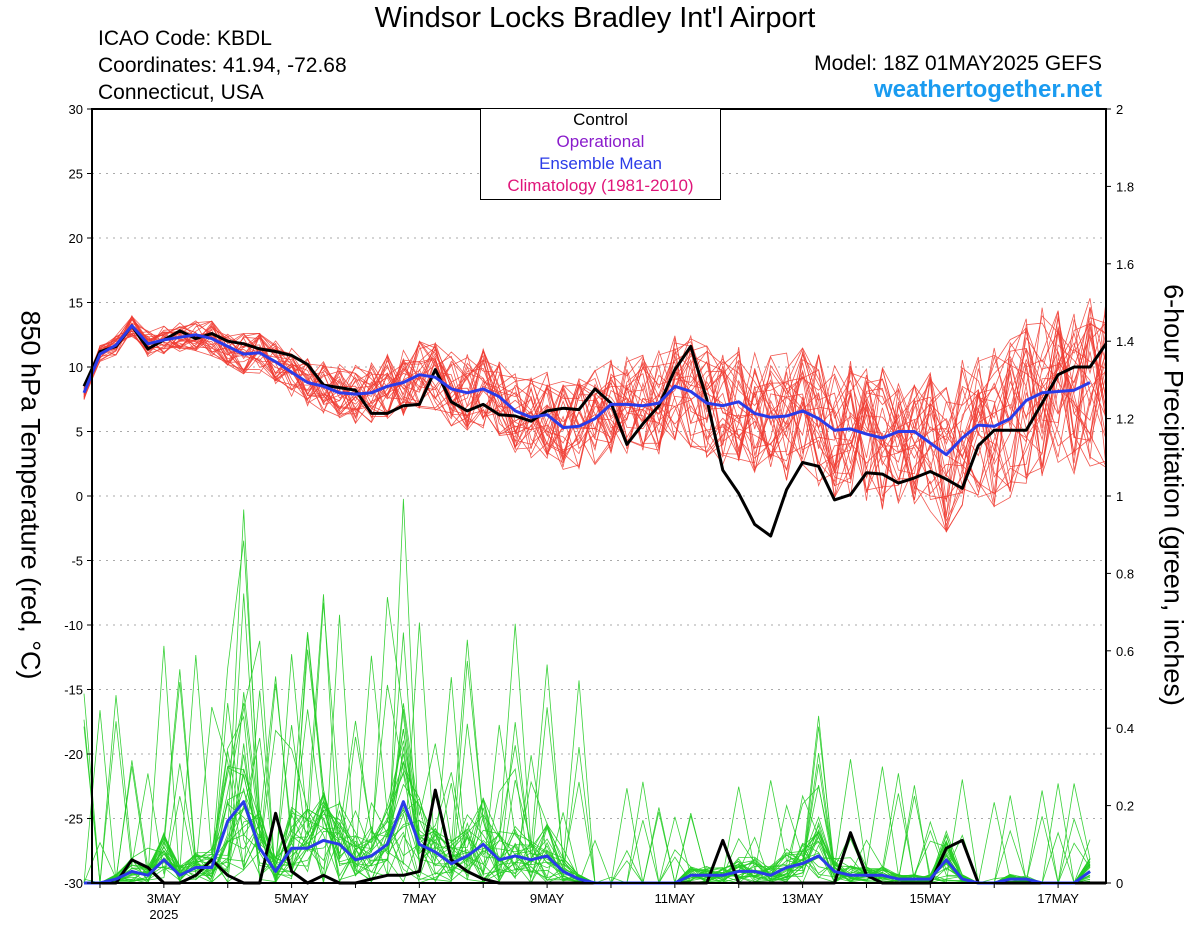 This screenshot has width=1200, height=927. Describe the element at coordinates (73, 754) in the screenshot. I see `y-tick-label: -20` at that location.